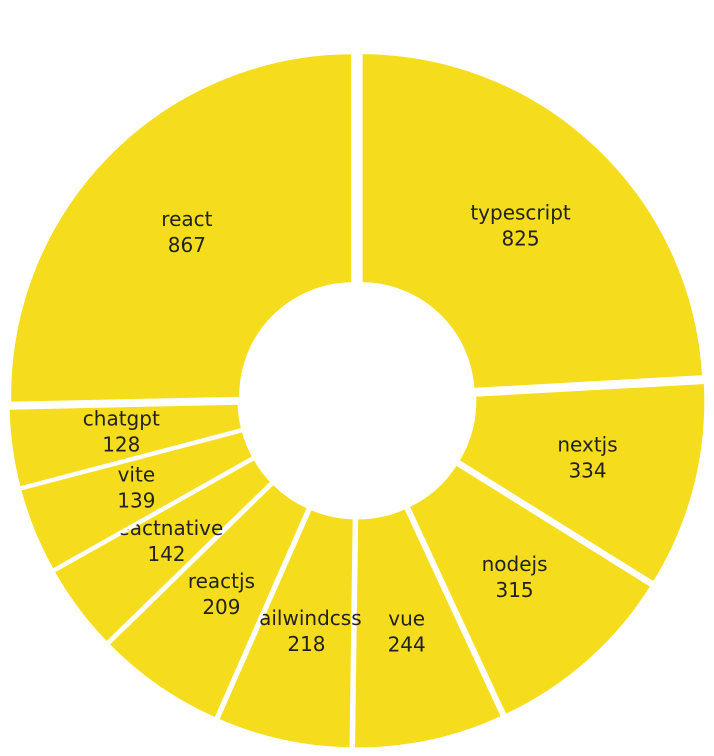  I want to click on value-label: 218, so click(306, 644).